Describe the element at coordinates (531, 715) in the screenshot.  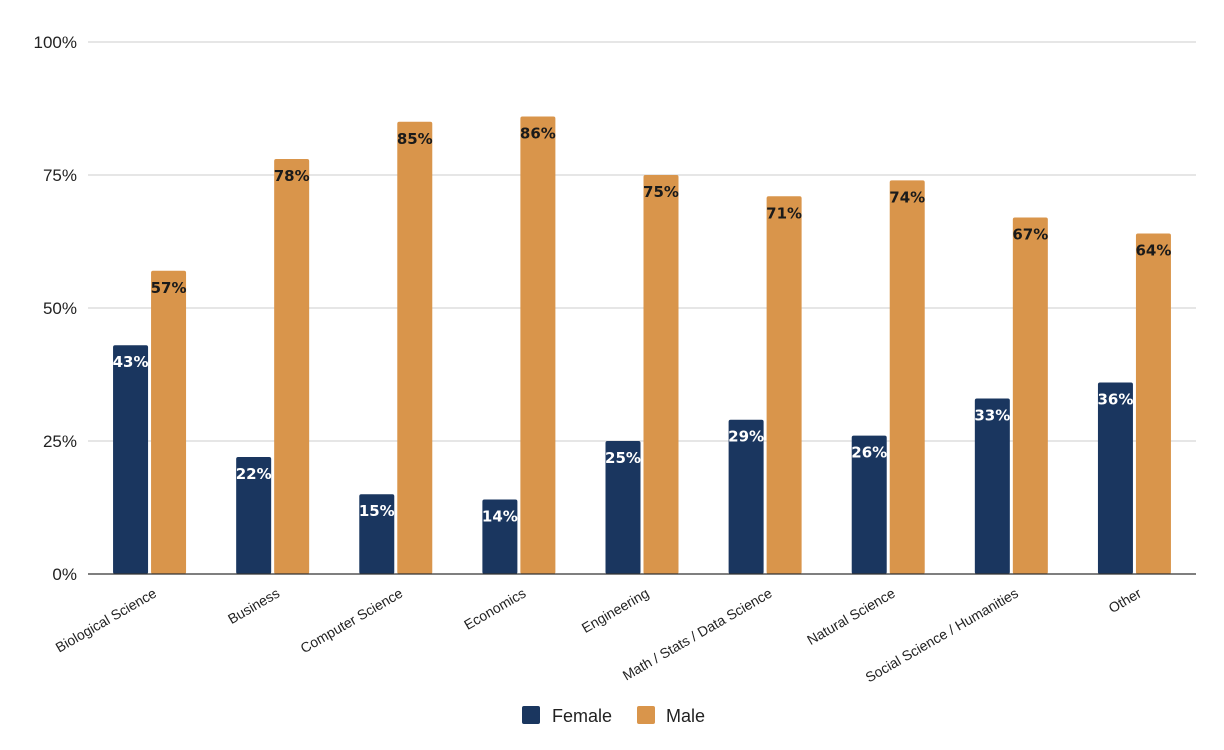
I see `legend-swatch-female` at that location.